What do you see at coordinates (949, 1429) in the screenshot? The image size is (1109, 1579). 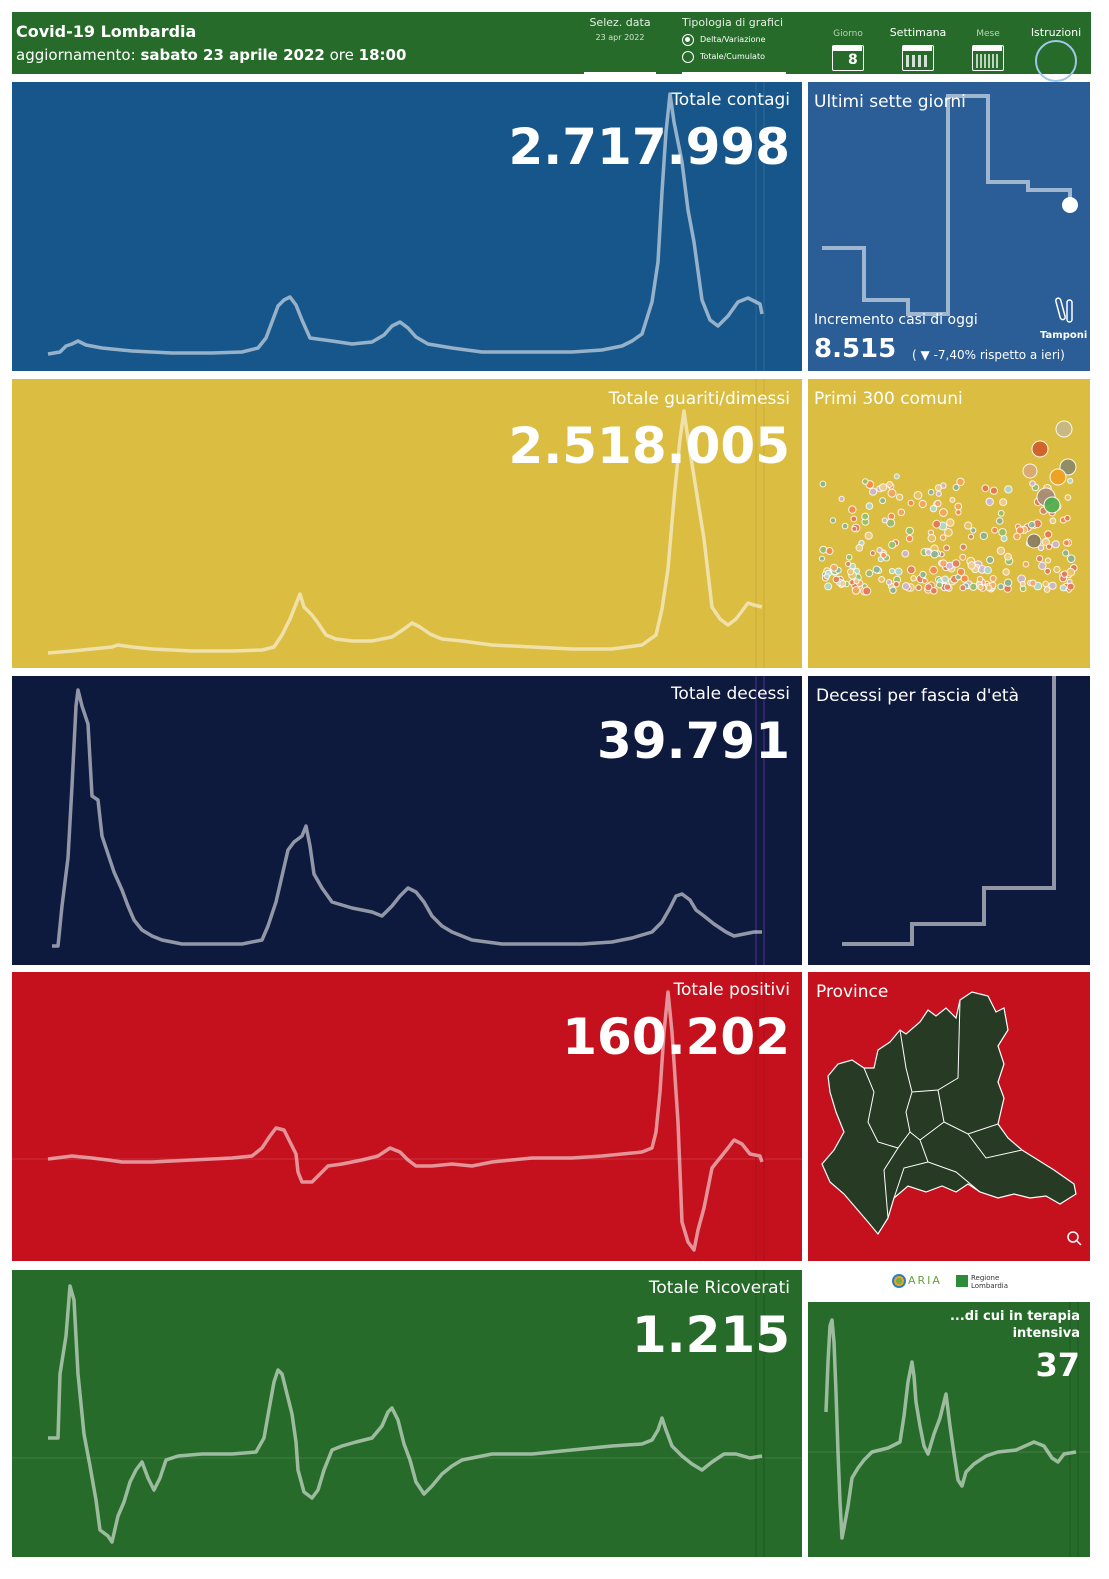 I see `panel-terapia-intensiva: ...di cui in terapia intensiva 37` at bounding box center [949, 1429].